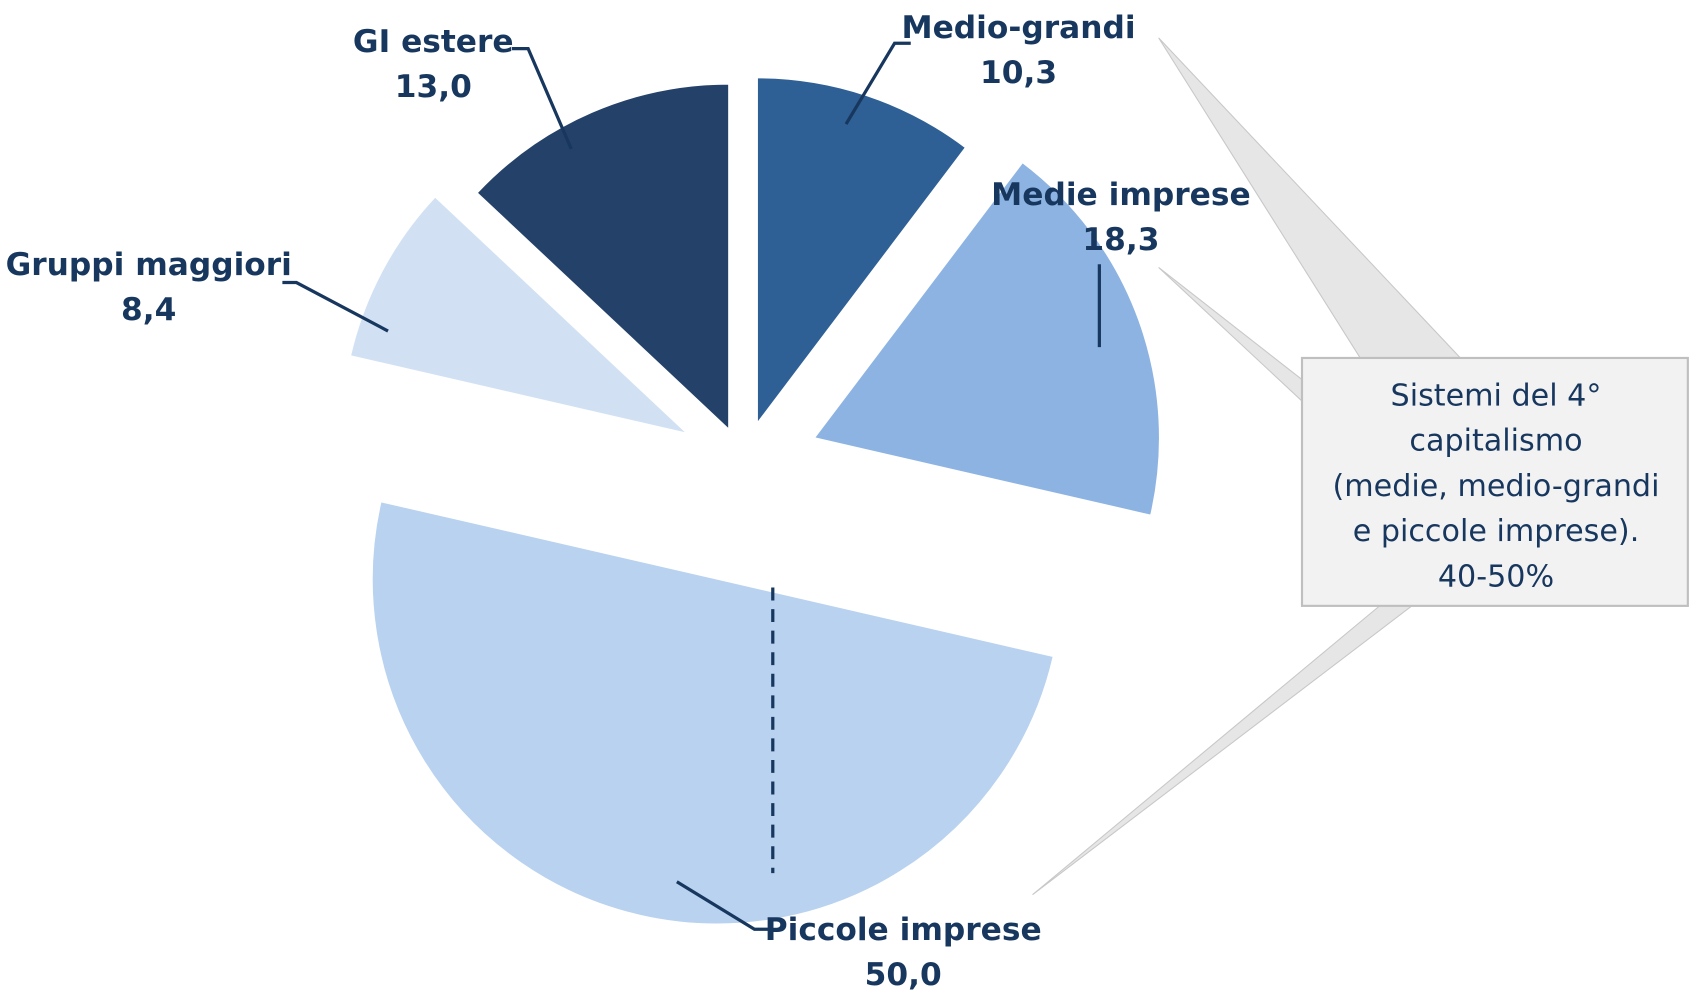  Describe the element at coordinates (1496, 395) in the screenshot. I see `annotation-line: Sistemi del 4°` at that location.